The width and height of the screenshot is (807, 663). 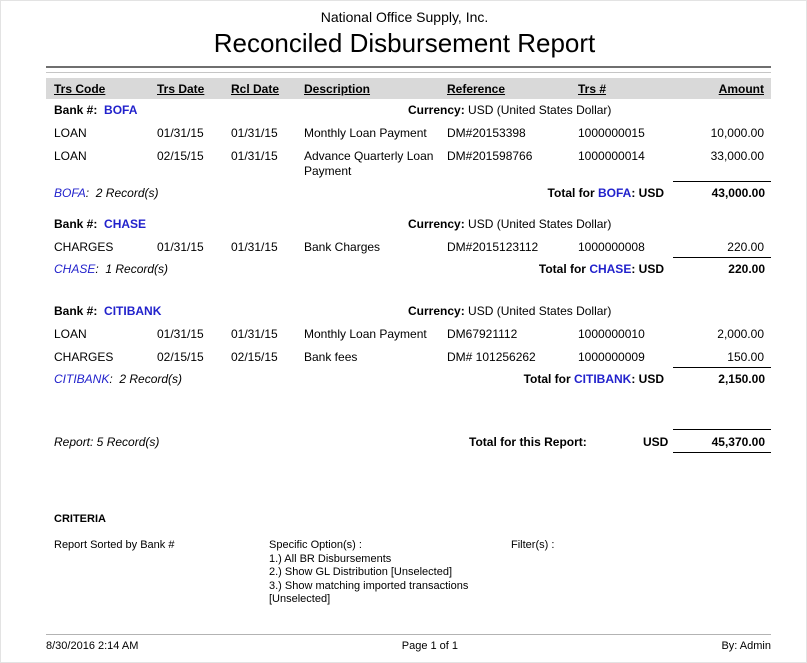 I want to click on criteria-heading: CRITERIA, so click(x=80, y=519).